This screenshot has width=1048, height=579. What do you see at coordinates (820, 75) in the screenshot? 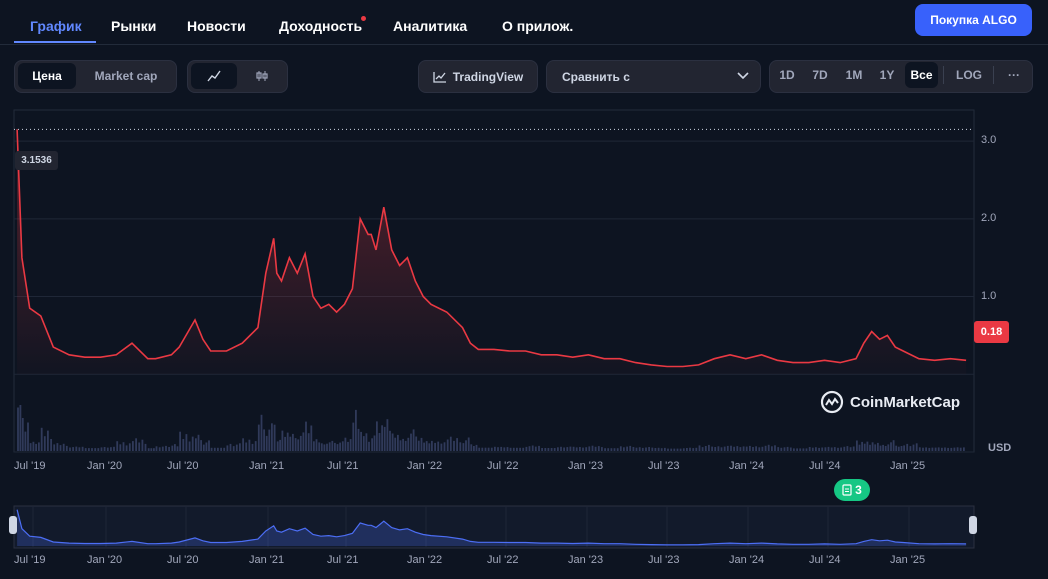
I see `range-7d-button: 7D` at bounding box center [820, 75].